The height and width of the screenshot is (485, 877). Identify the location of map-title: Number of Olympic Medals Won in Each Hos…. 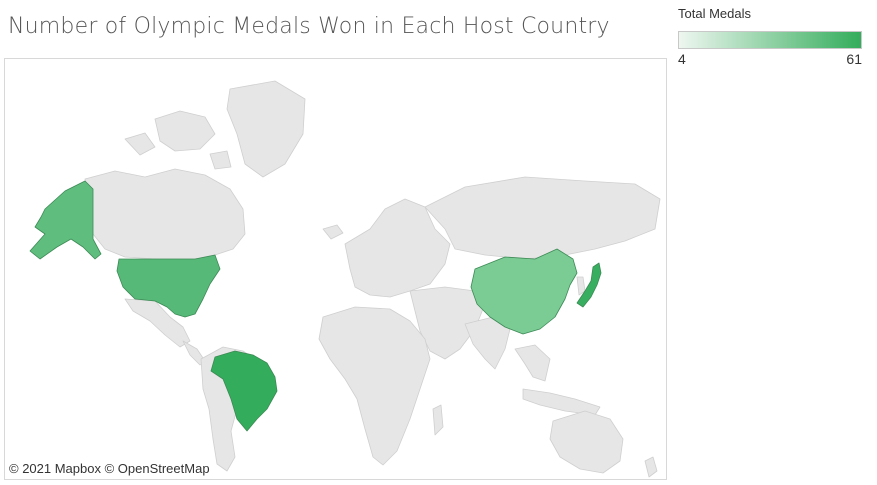
(309, 26).